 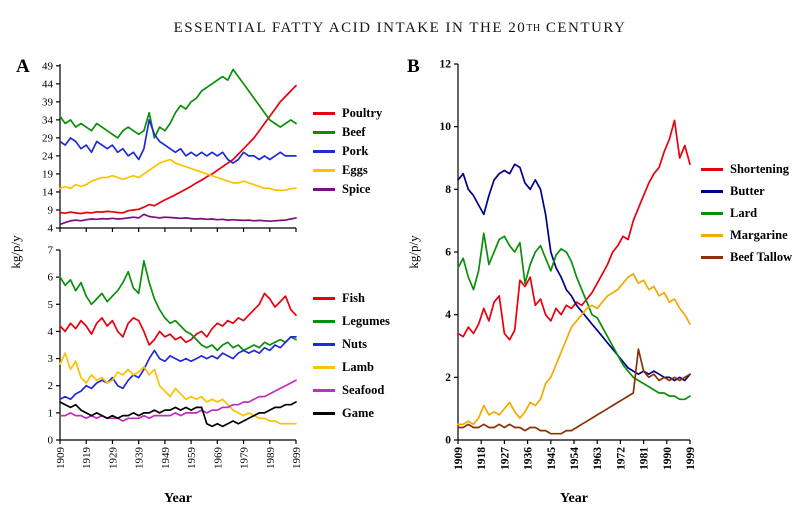 I want to click on legend-label-lard: Lard, so click(x=744, y=212).